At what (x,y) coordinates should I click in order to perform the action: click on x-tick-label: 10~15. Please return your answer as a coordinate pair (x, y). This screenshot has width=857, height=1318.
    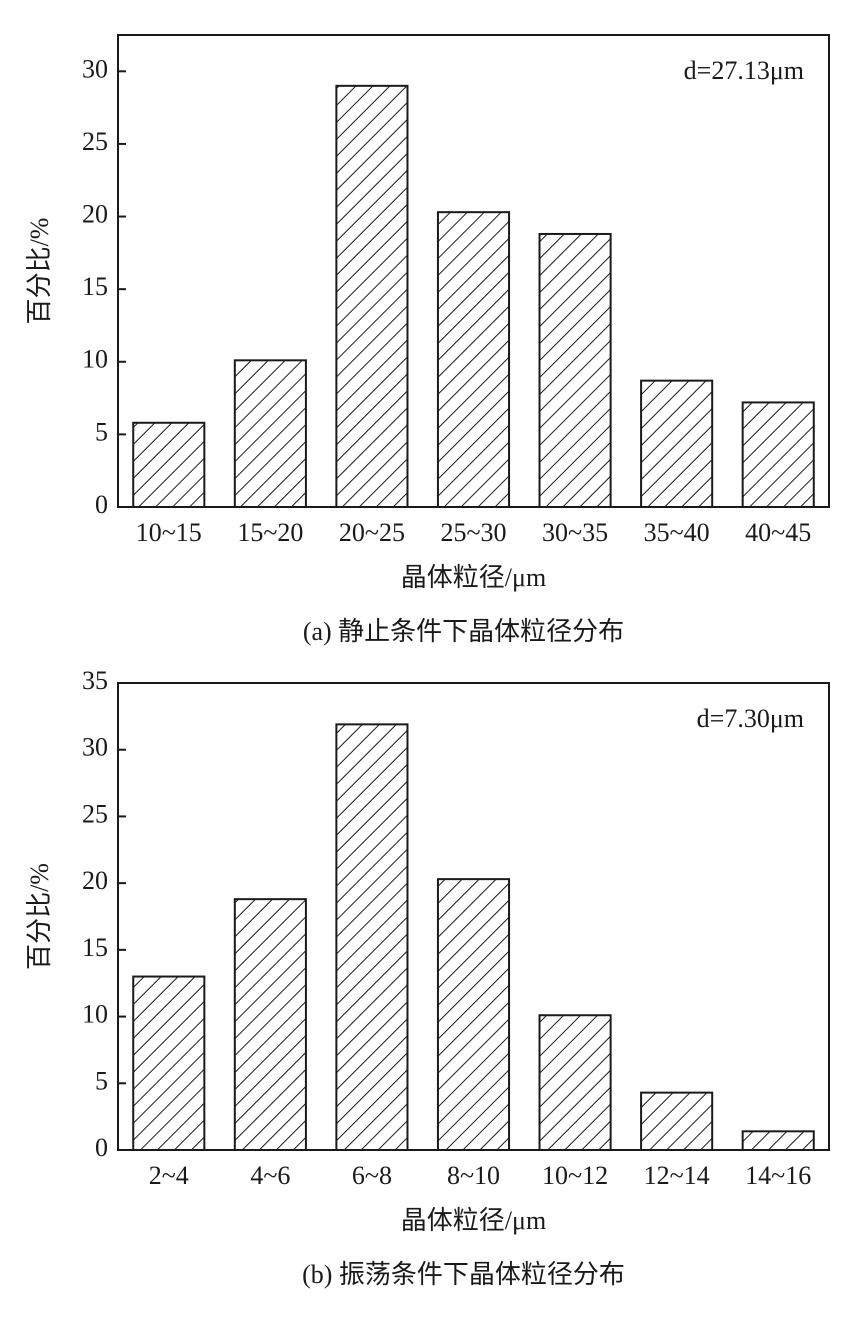
    Looking at the image, I should click on (169, 532).